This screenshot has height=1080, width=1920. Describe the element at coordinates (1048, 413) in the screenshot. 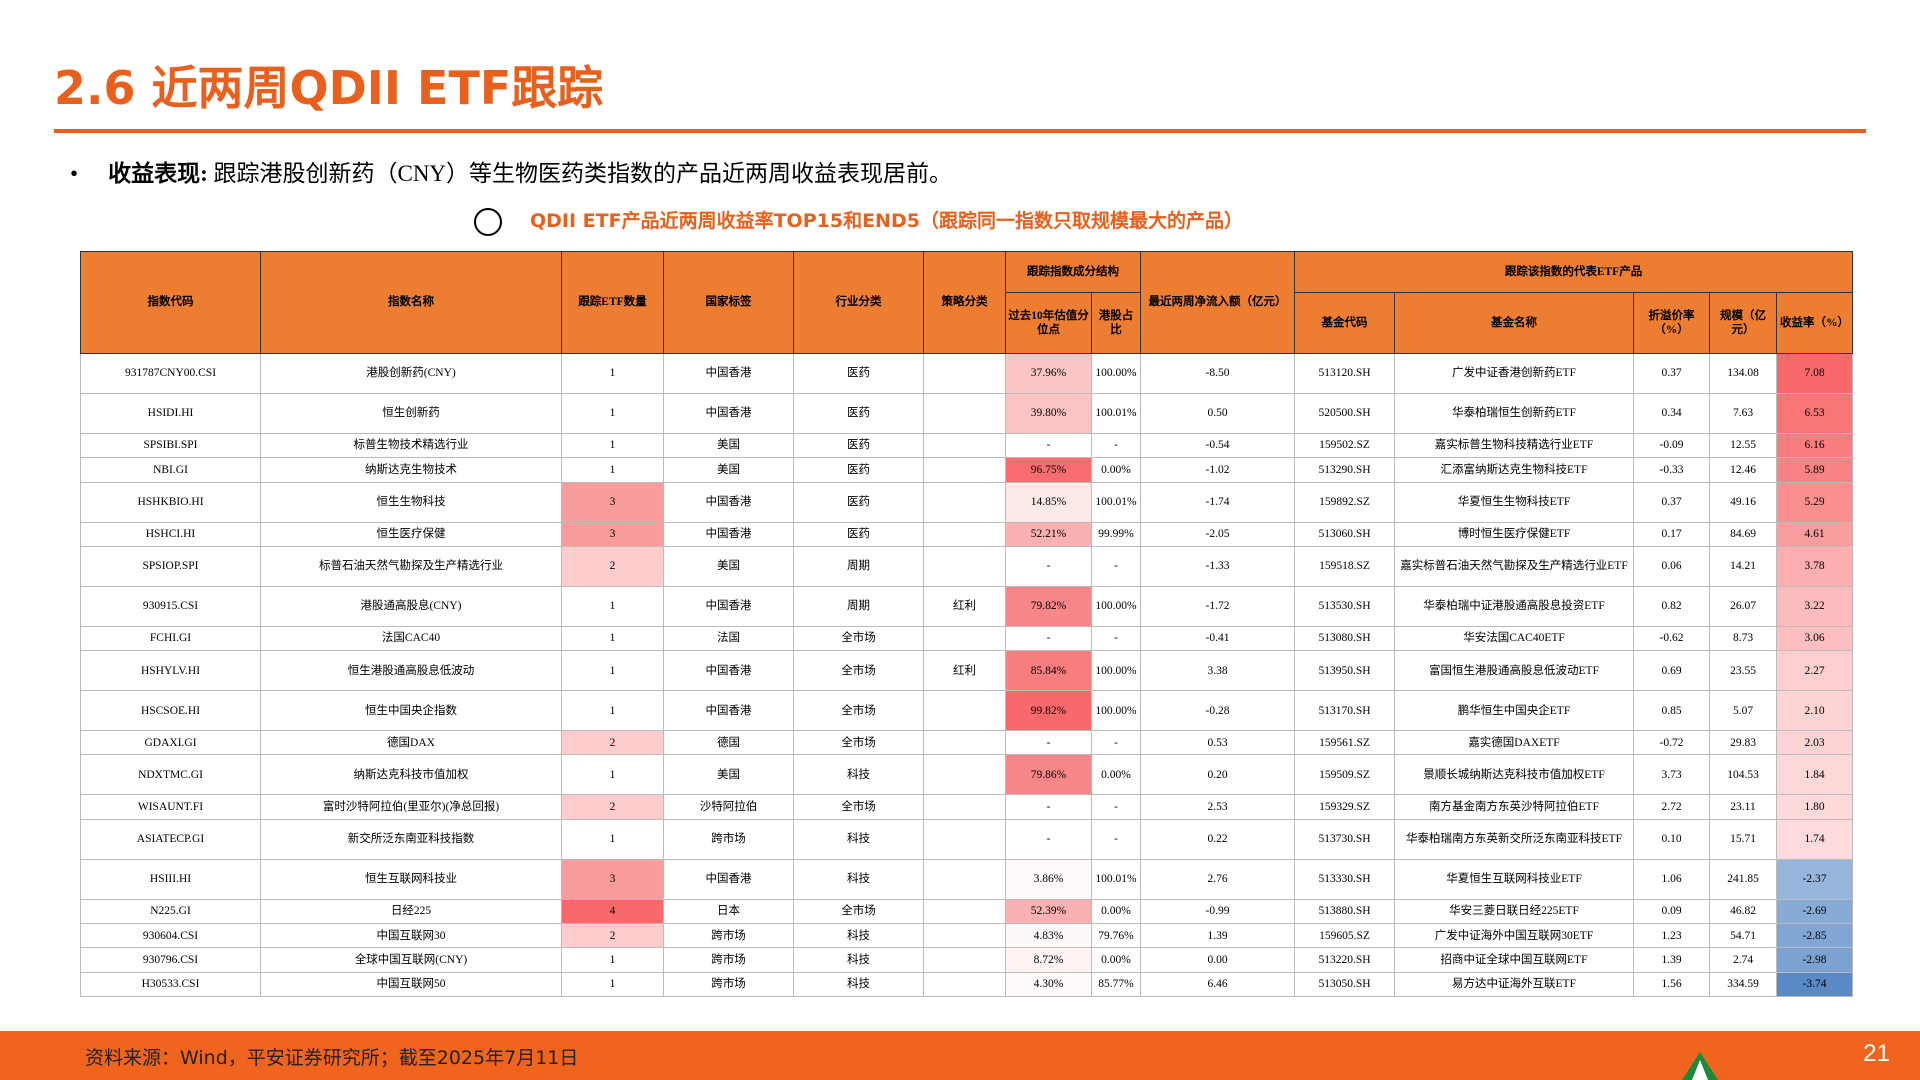

I see `table-cell: 39.80%` at that location.